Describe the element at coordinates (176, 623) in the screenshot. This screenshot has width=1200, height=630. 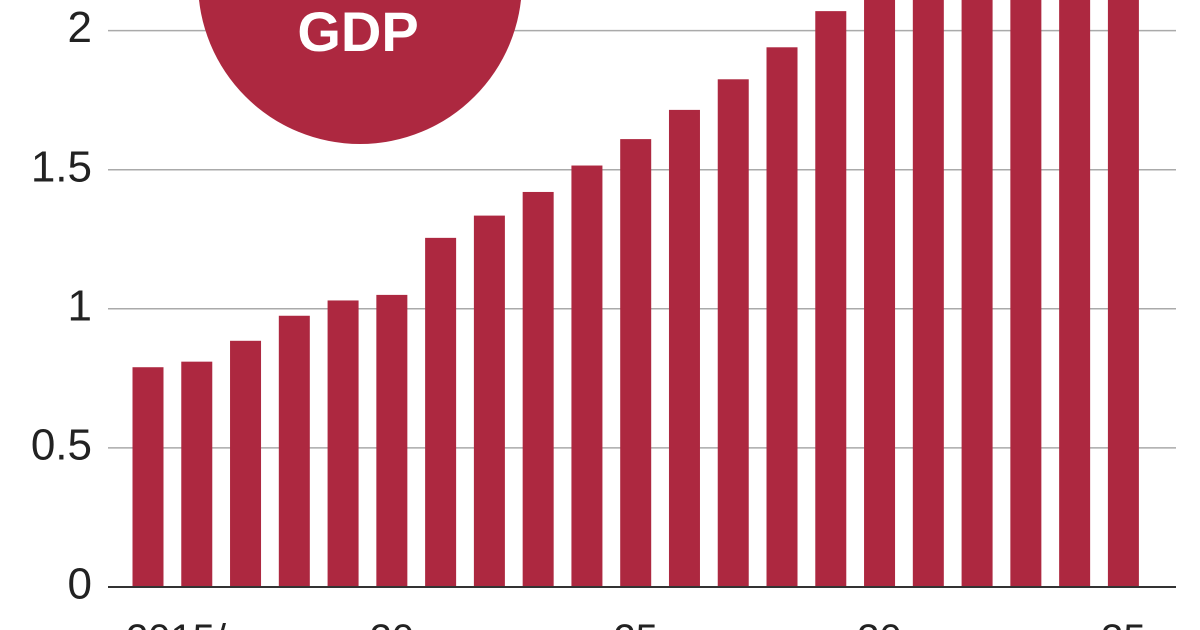
I see `x-tick-label: 2015/` at that location.